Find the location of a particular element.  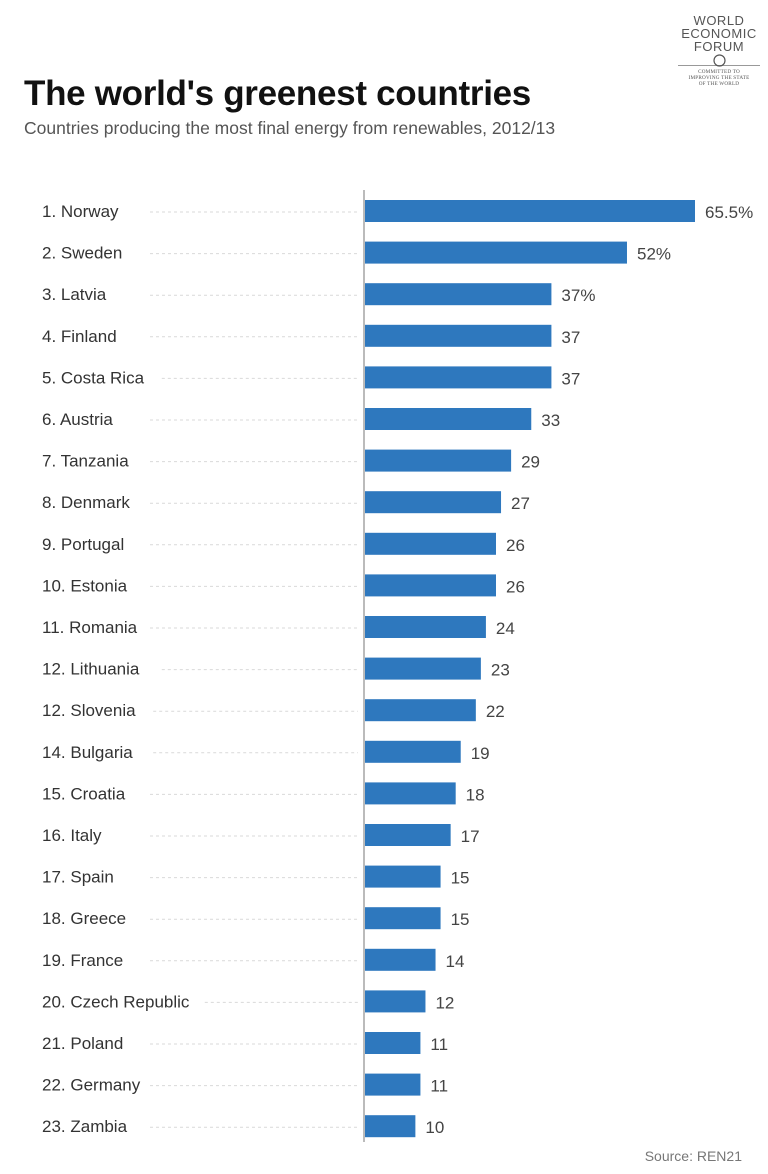

value-label: 14 is located at coordinates (455, 961).